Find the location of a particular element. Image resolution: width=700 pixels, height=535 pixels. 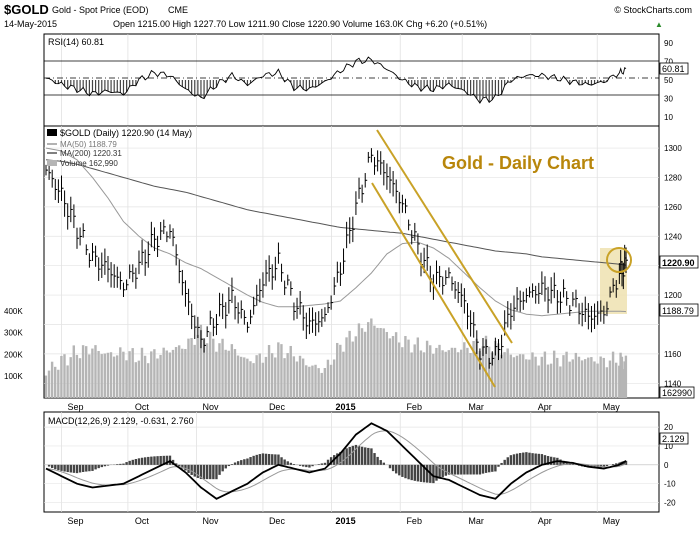

close-value-label: 1220.90 is located at coordinates (678, 263).